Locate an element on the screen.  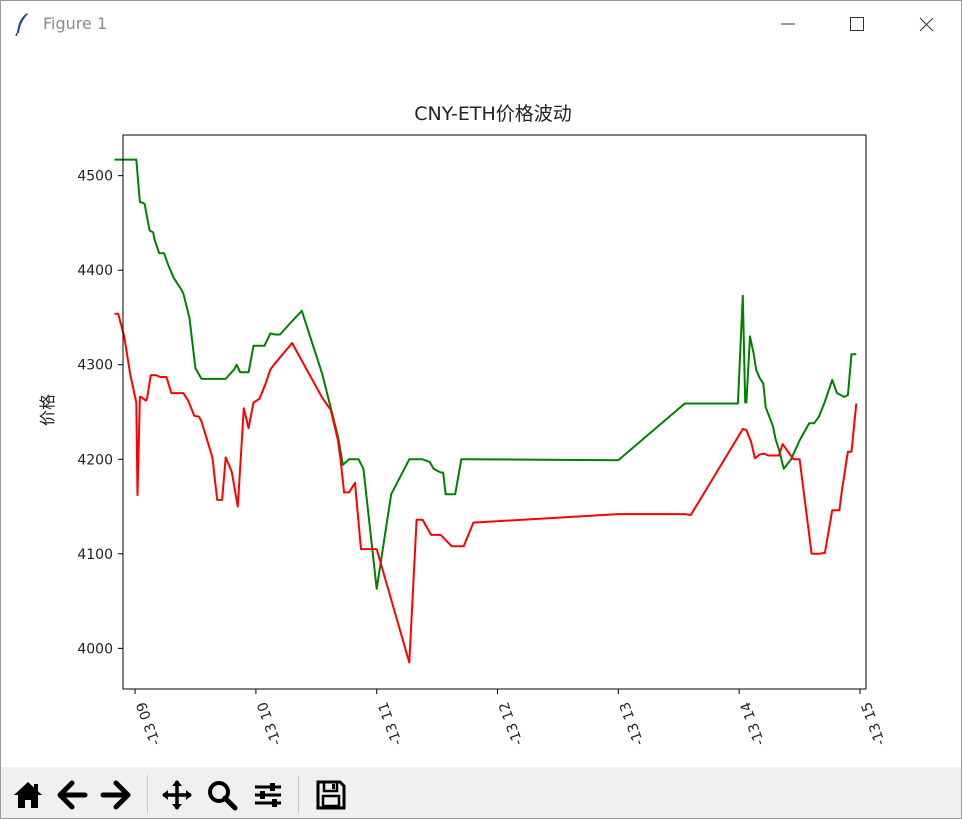
home-button is located at coordinates (28, 795).